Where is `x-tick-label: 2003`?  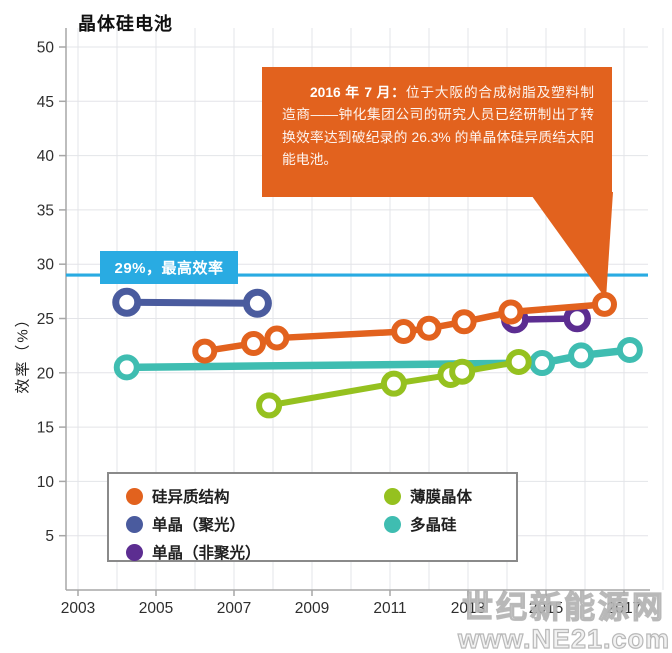
x-tick-label: 2003 is located at coordinates (78, 608).